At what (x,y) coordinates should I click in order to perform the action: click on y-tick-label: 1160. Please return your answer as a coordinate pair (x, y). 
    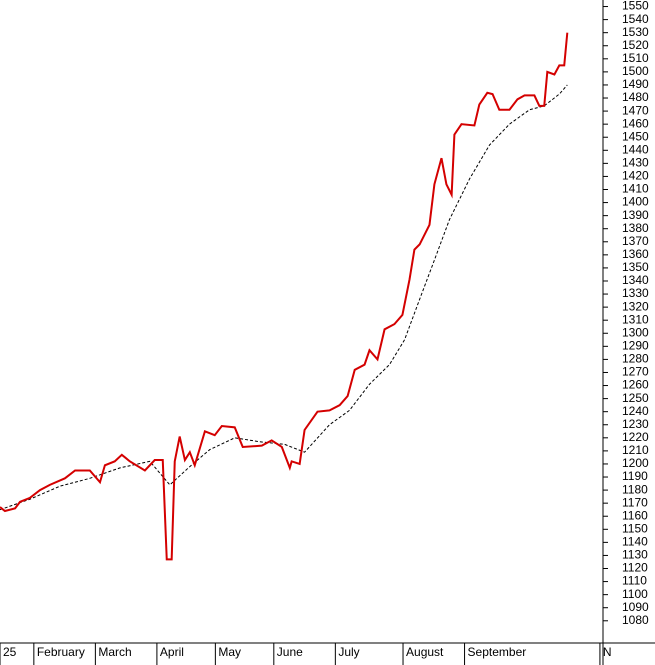
    Looking at the image, I should click on (635, 515).